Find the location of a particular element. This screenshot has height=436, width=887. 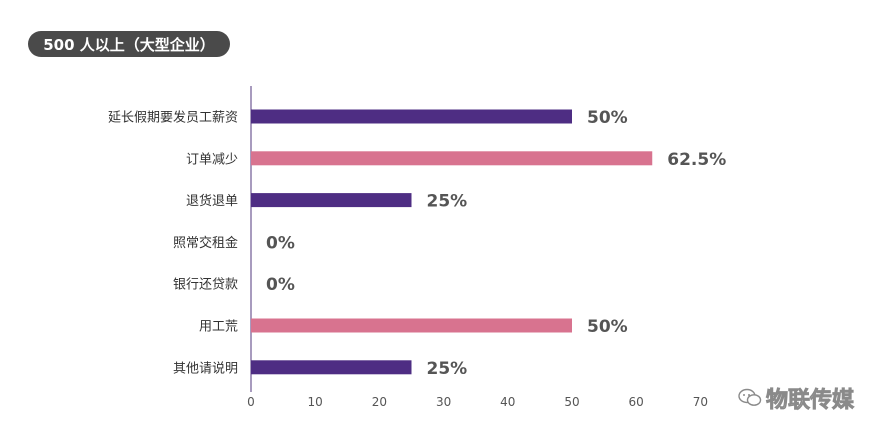

category-label: 用工荒 is located at coordinates (218, 327).